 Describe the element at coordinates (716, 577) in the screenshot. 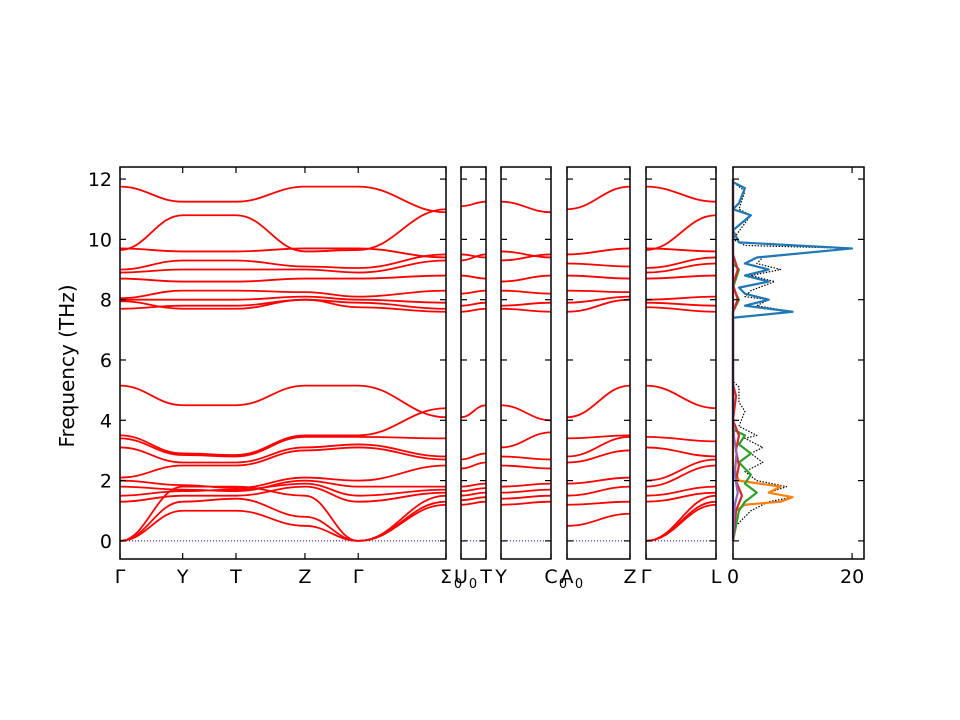

I see `x-tick-label: L` at that location.